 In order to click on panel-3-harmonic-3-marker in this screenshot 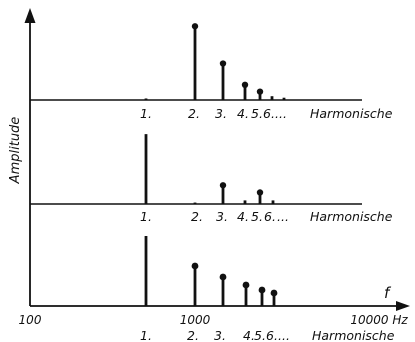, I will do `click(223, 277)`.